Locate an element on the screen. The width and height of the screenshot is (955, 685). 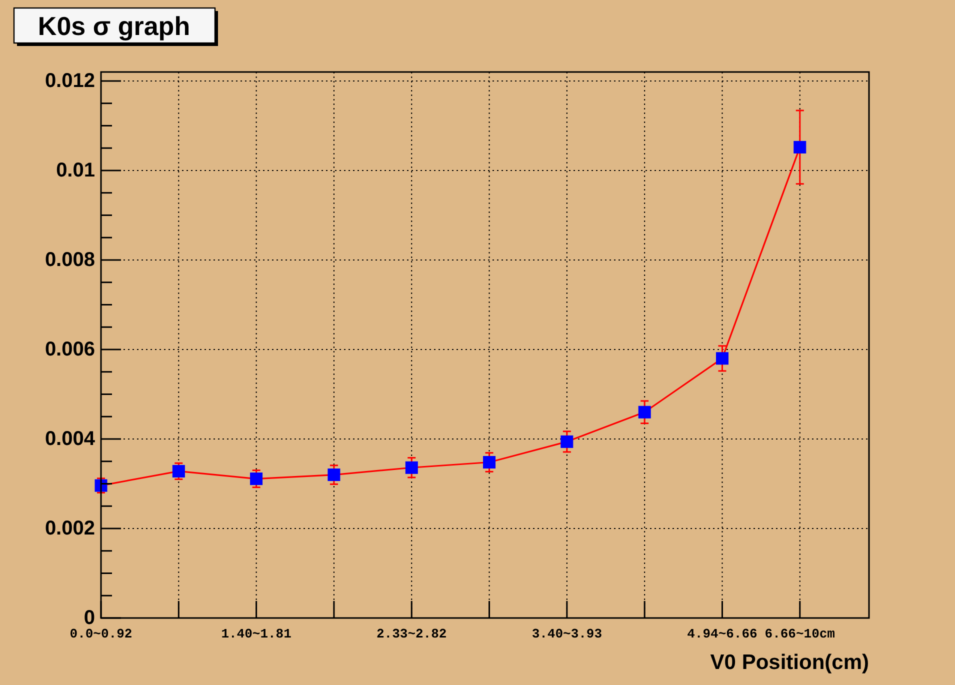
y-tick-label: 0.008 is located at coordinates (69, 259).